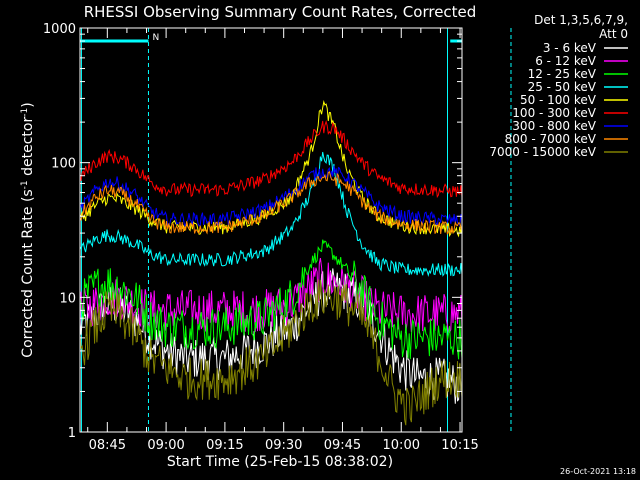 The width and height of the screenshot is (640, 480). What do you see at coordinates (72, 433) in the screenshot?
I see `y-tick-label: 1` at bounding box center [72, 433].